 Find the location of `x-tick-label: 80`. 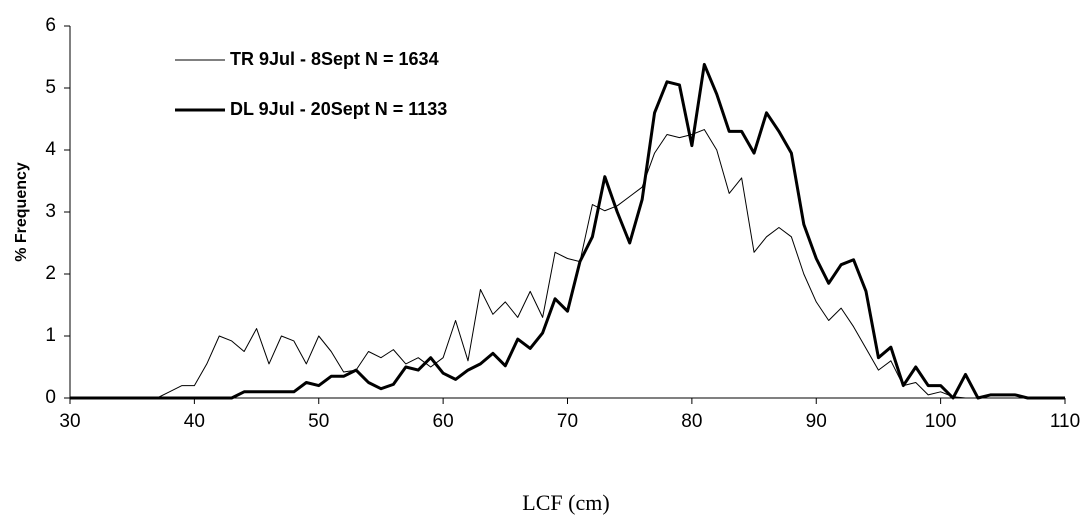

x-tick-label: 80 is located at coordinates (691, 421).